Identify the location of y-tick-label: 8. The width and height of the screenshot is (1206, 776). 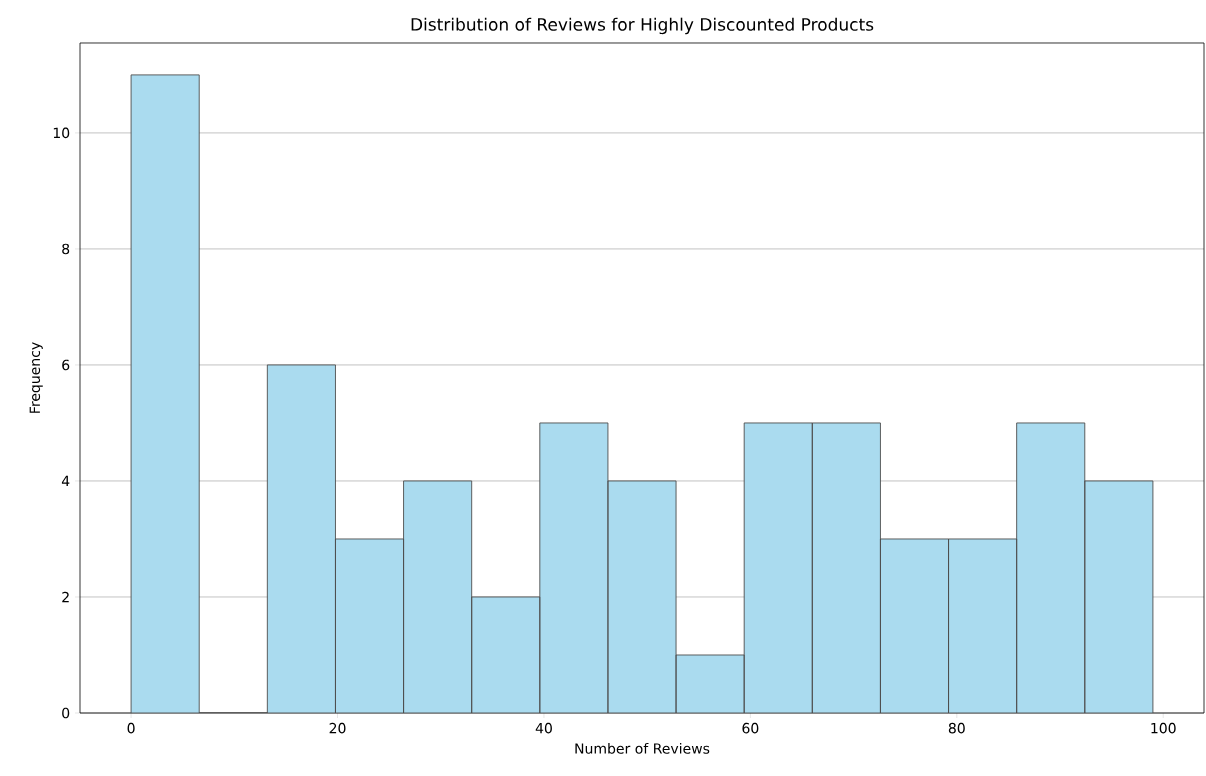
(66, 249).